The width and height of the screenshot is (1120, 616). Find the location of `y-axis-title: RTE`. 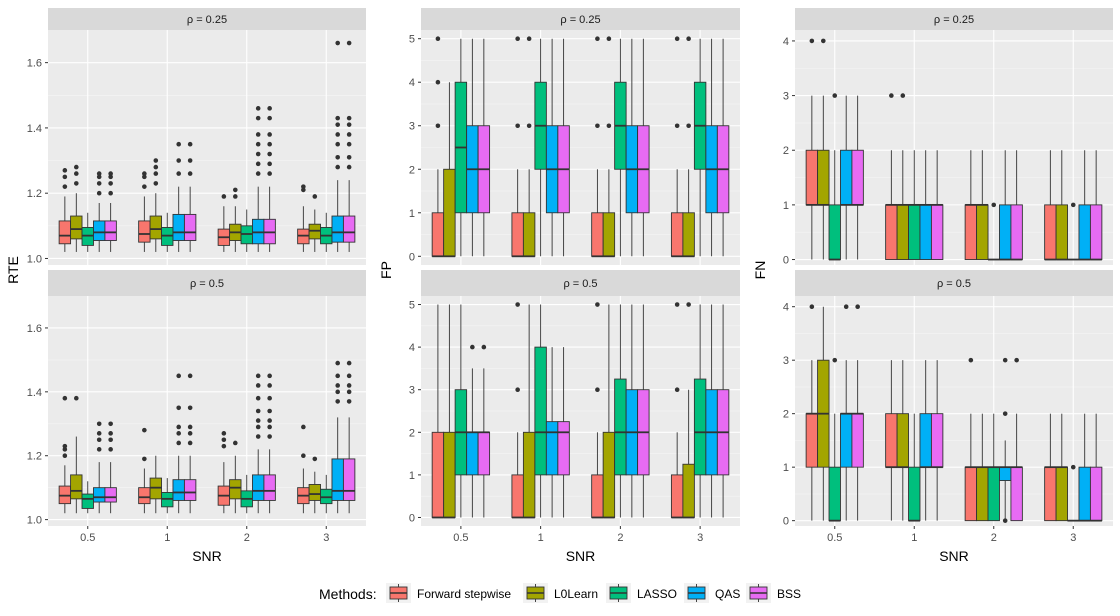

y-axis-title: RTE is located at coordinates (13, 270).